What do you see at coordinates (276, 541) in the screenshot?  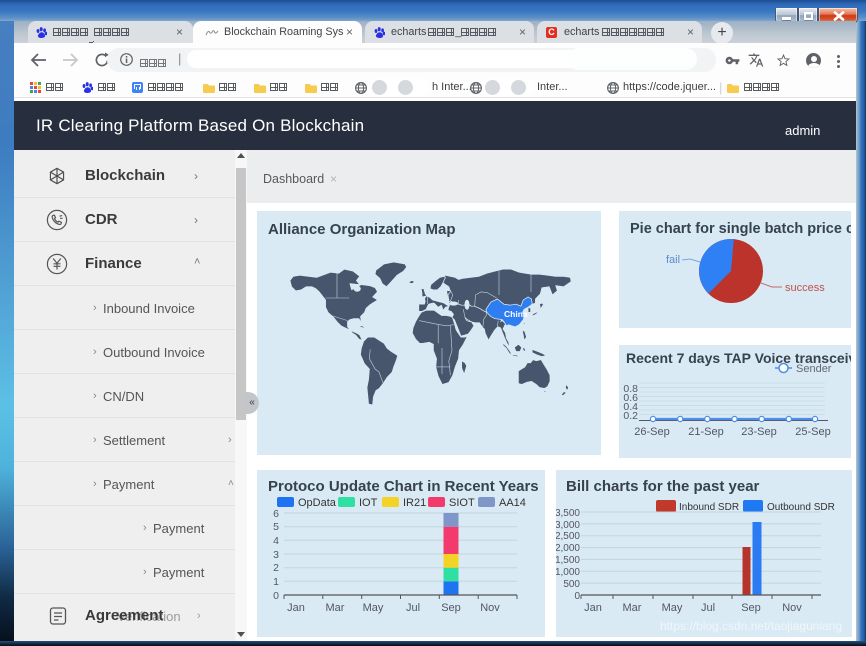 I see `svg-text: 4` at bounding box center [276, 541].